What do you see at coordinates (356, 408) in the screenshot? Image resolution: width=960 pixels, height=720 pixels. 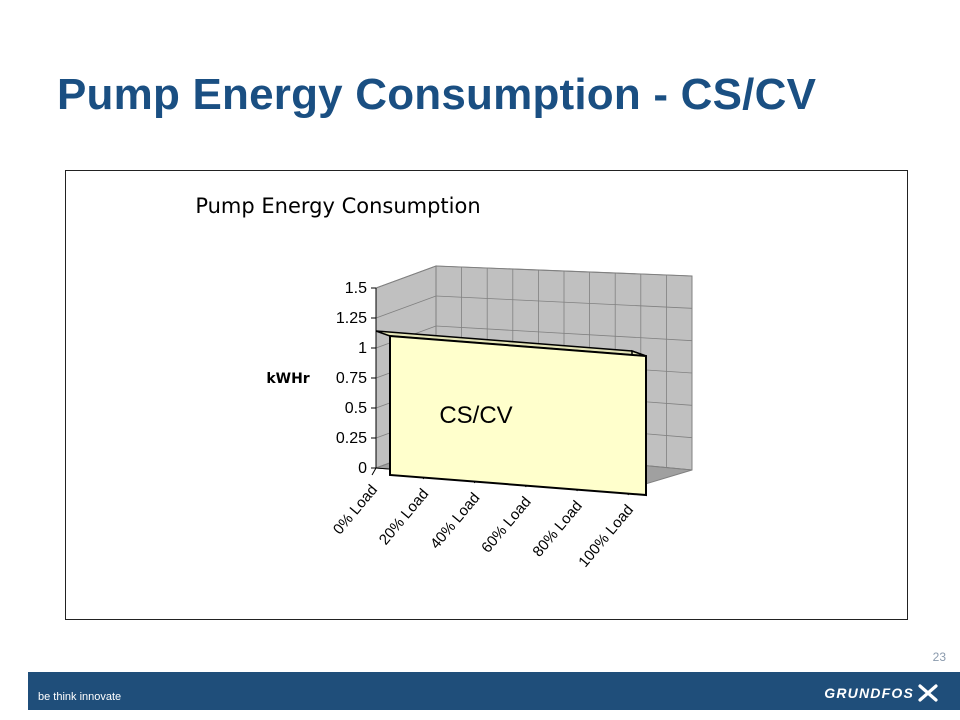 I see `y-tick-label: 0.5` at bounding box center [356, 408].